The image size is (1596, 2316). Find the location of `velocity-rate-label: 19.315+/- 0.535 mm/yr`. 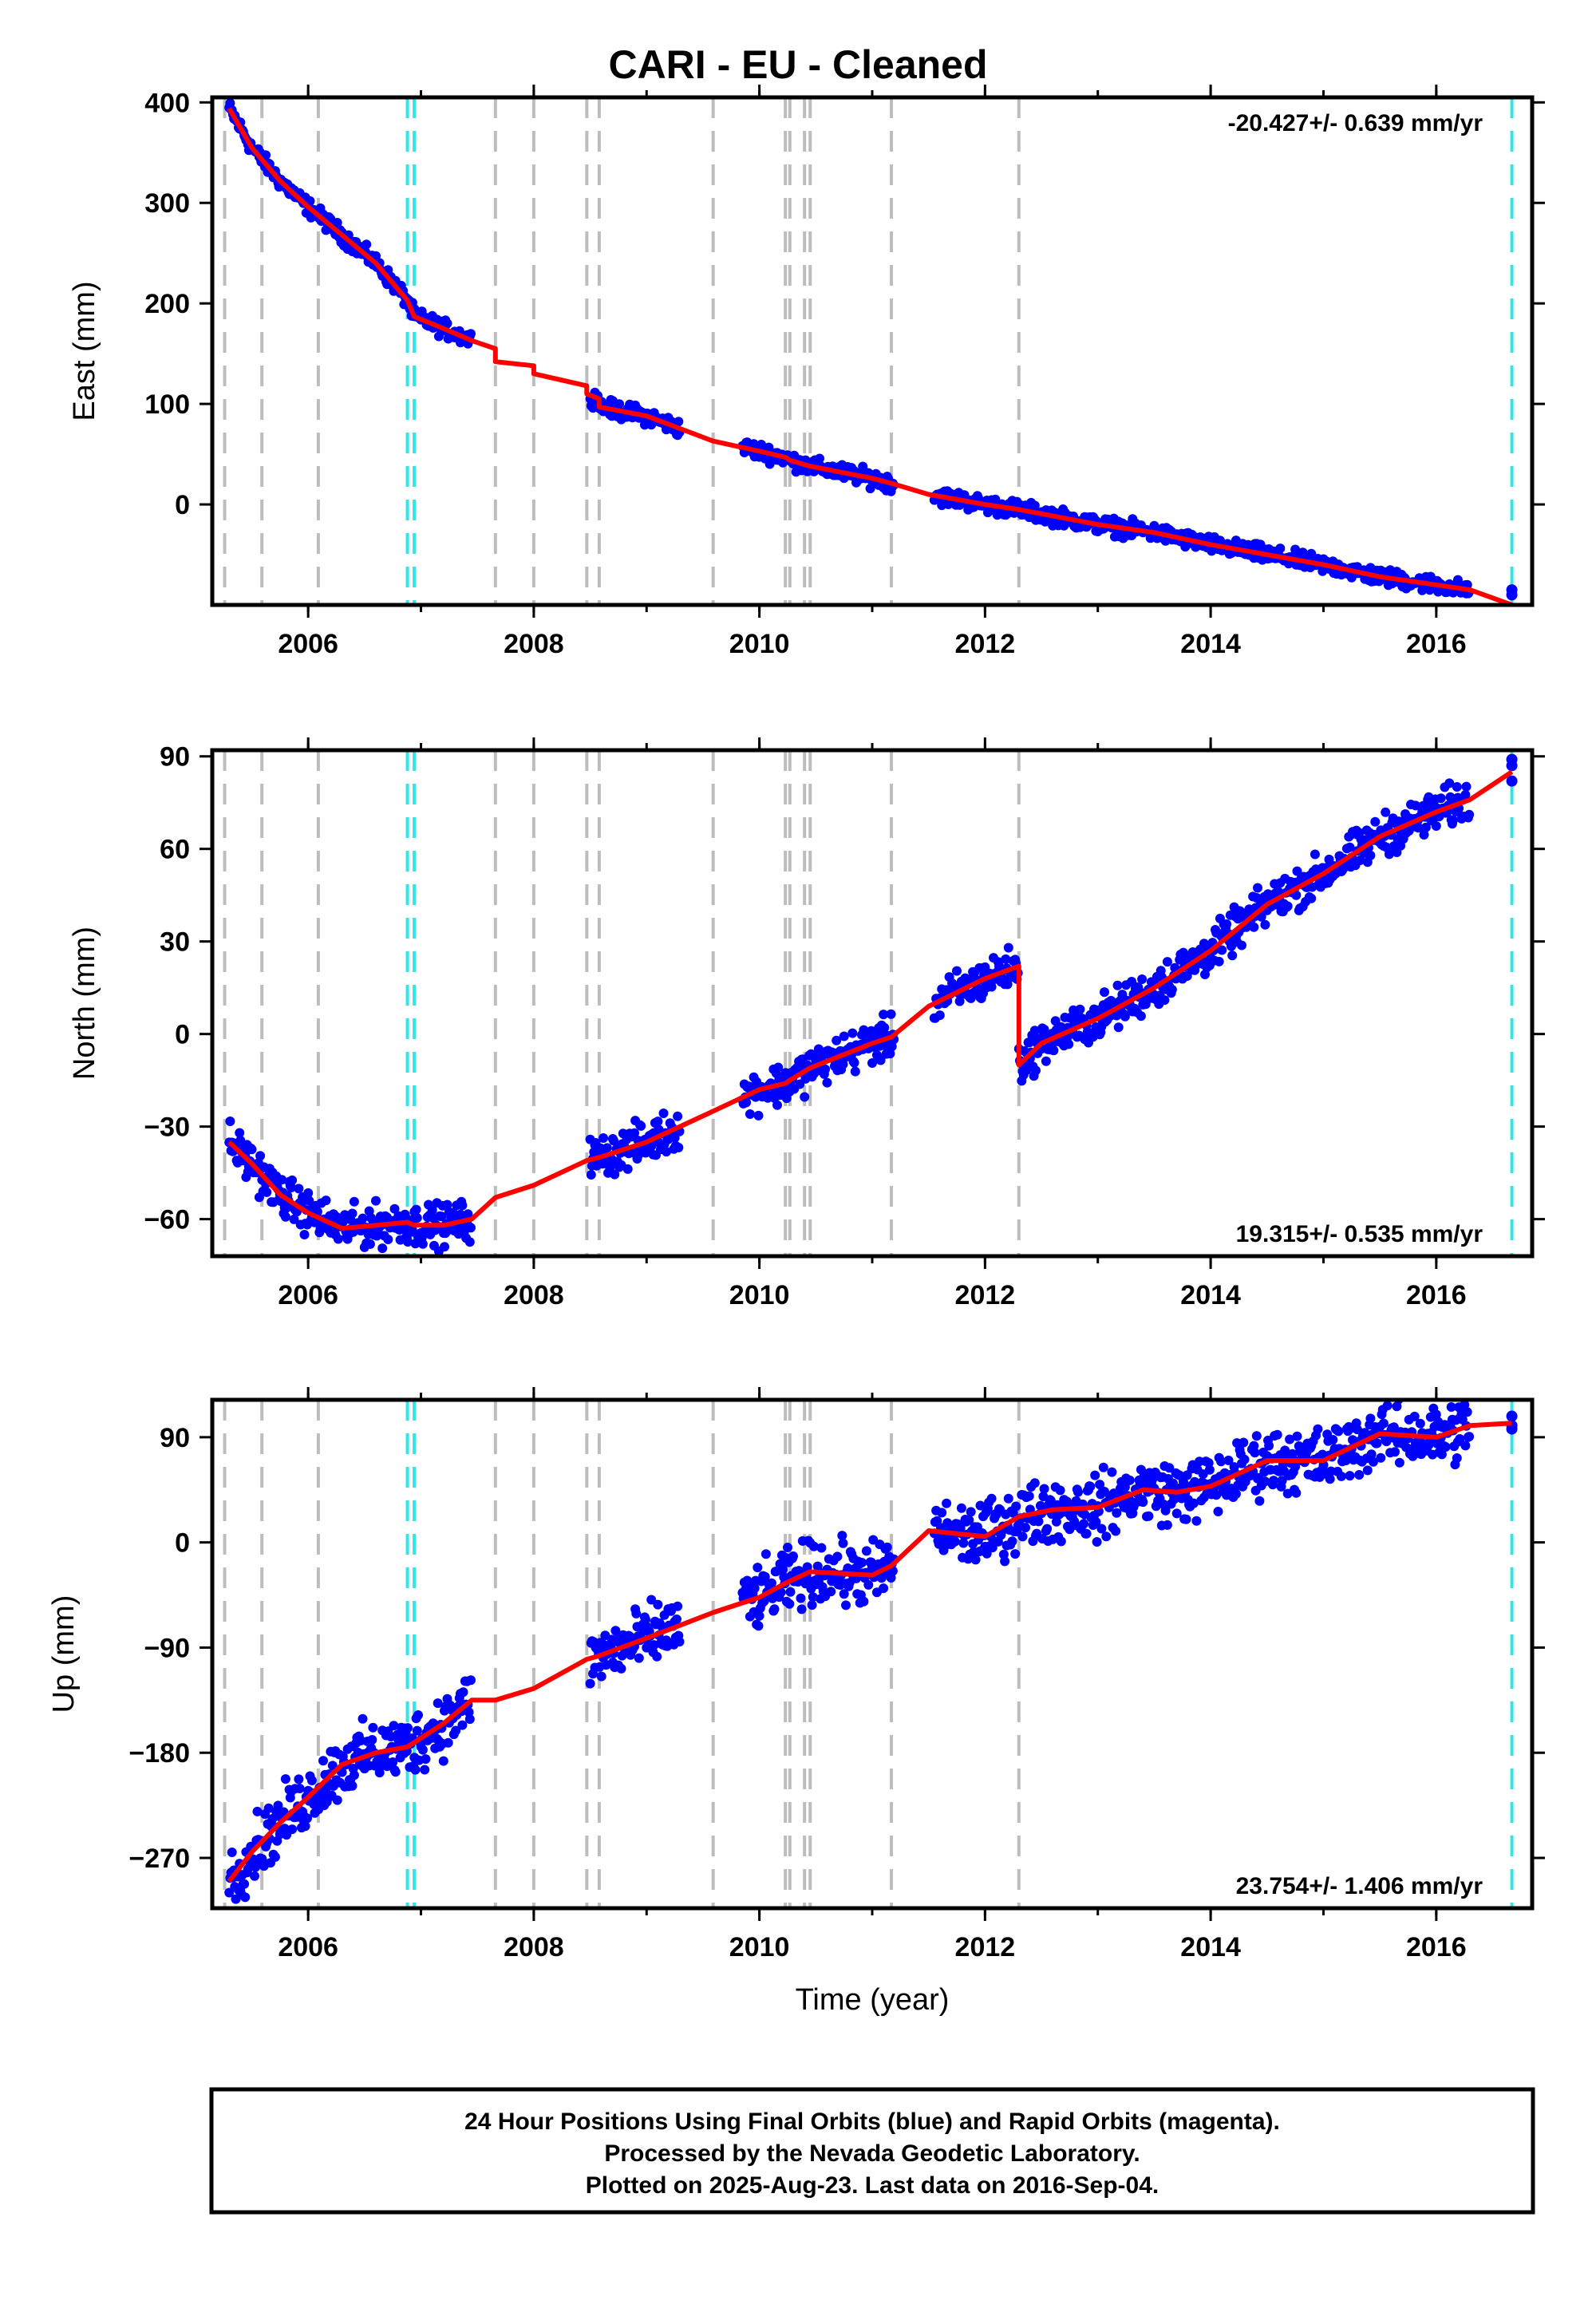

velocity-rate-label: 19.315+/- 0.535 mm/yr is located at coordinates (1359, 1234).